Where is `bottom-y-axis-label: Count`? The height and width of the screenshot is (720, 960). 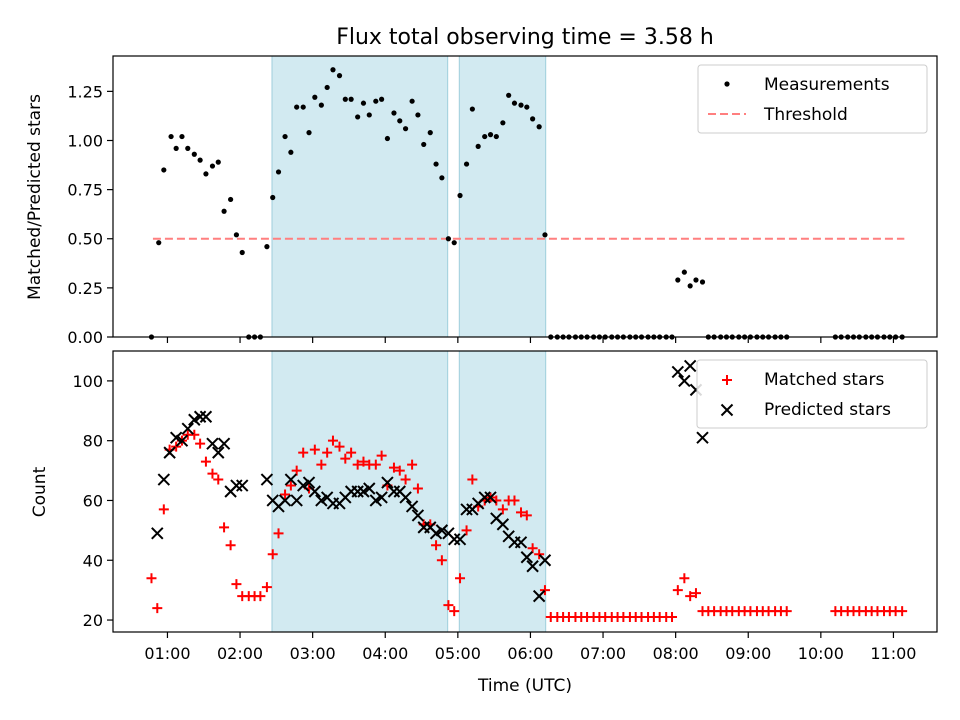 bottom-y-axis-label: Count is located at coordinates (40, 491).